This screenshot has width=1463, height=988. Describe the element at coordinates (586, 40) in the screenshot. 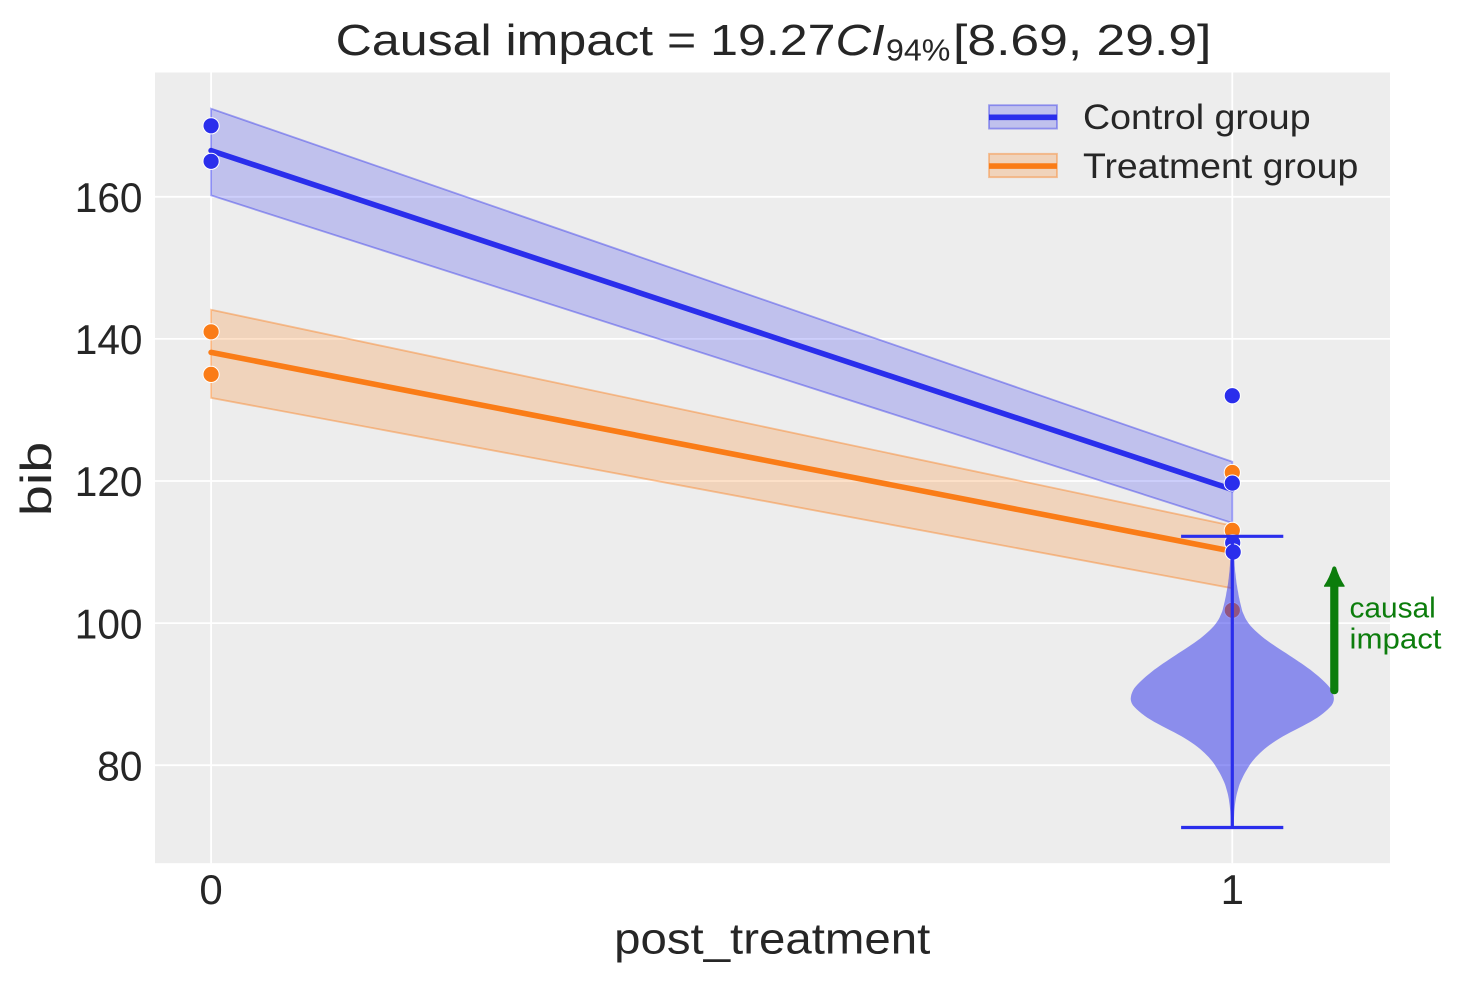

I see `svg-text: Causal impact = 19.27` at that location.